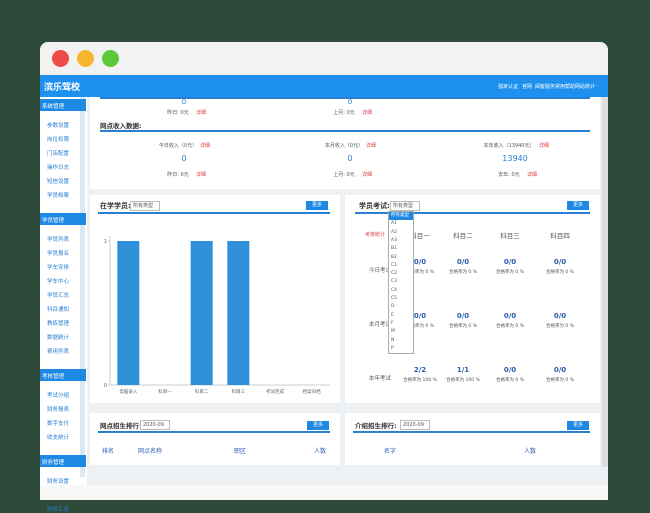  What do you see at coordinates (401, 282) in the screenshot?
I see `dropdown-list: 所有类型 A1 A2 A3 B1 B2 C1 C2 C3 C4 C5 D E F M N P` at bounding box center [401, 282].